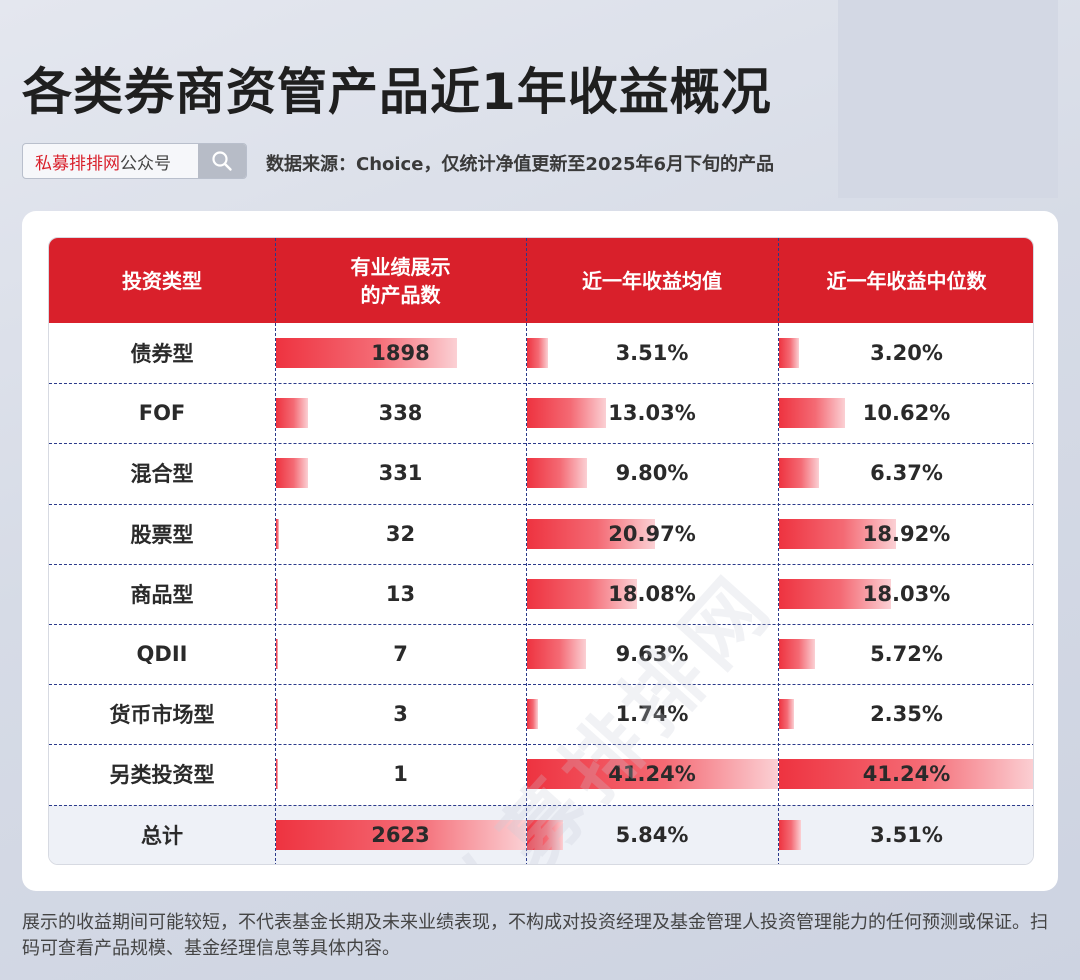  What do you see at coordinates (400, 280) in the screenshot?
I see `header-count: 有业绩展示 的产品数` at bounding box center [400, 280].